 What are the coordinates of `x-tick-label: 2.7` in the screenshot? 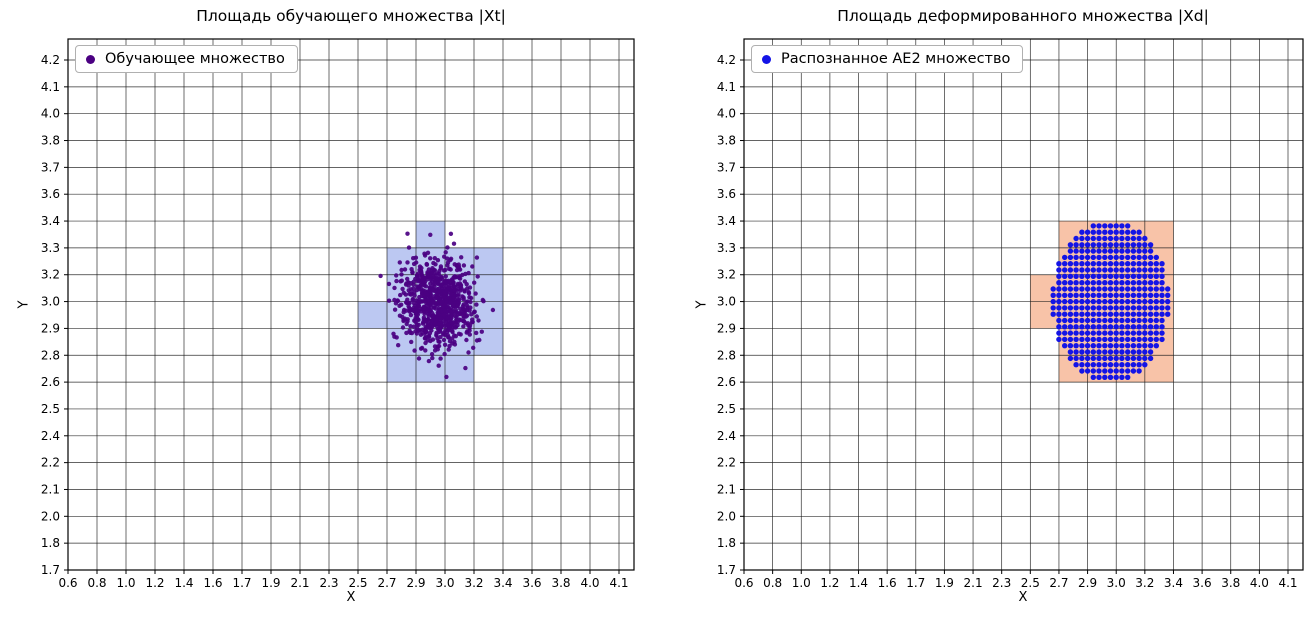 It's located at (386, 583).